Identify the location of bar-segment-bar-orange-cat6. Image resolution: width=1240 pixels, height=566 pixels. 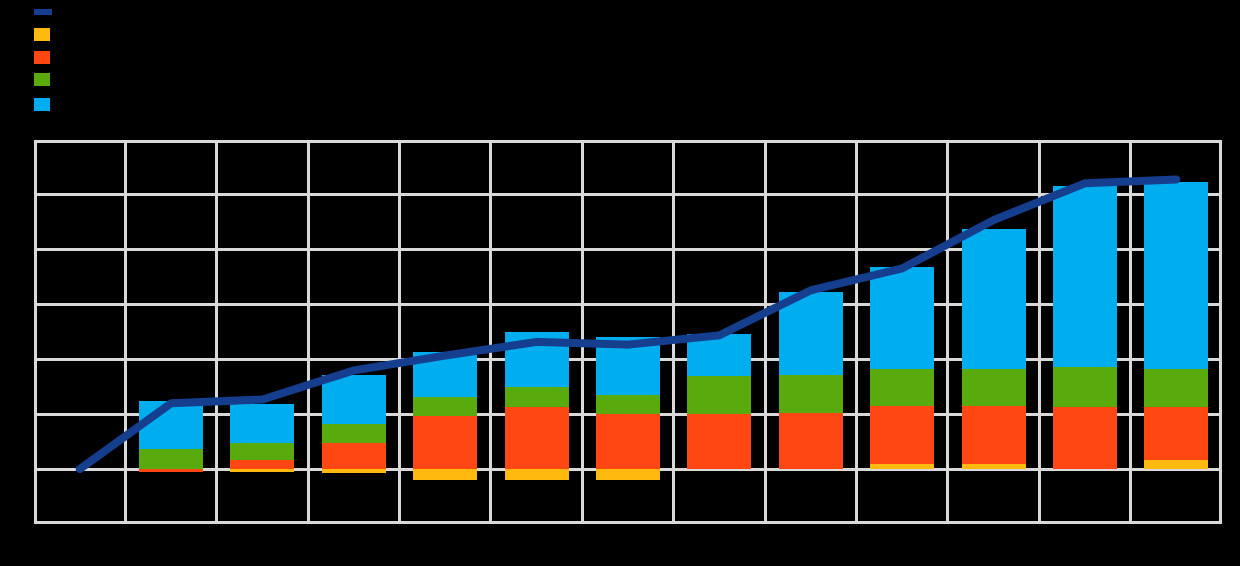
(536, 438).